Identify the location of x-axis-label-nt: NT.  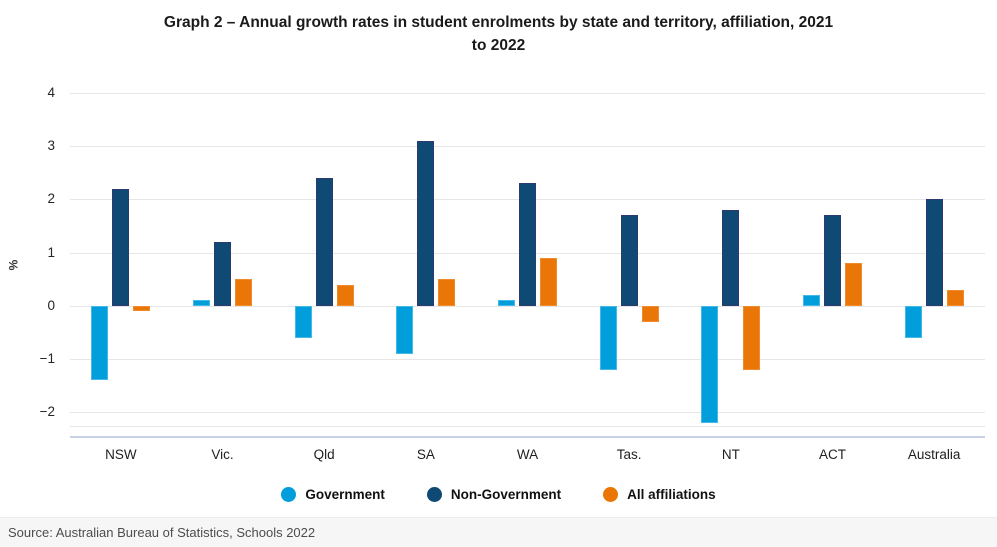
(730, 454).